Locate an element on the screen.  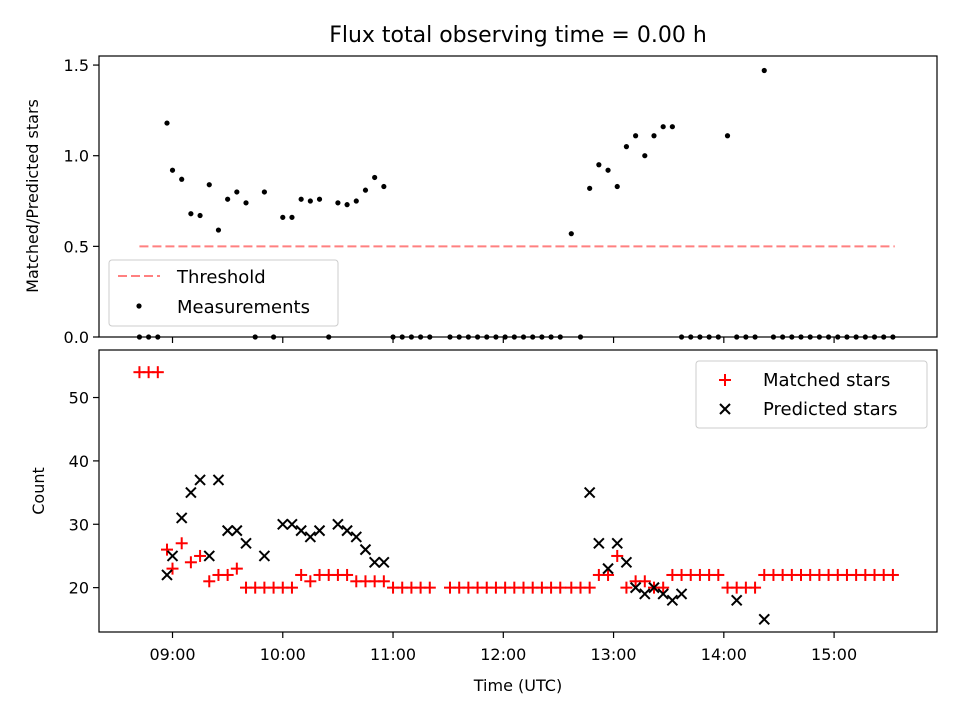
top-y-tick-label: 1.0 is located at coordinates (76, 156).